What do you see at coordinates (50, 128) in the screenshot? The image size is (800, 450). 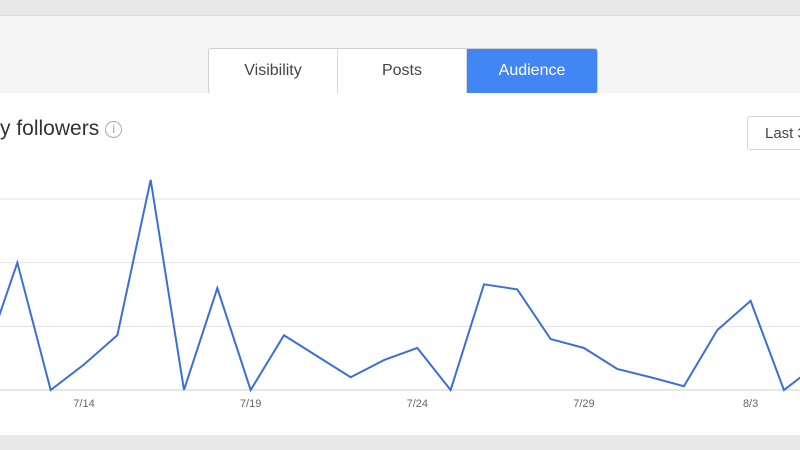 I see `chart-title: y followers` at bounding box center [50, 128].